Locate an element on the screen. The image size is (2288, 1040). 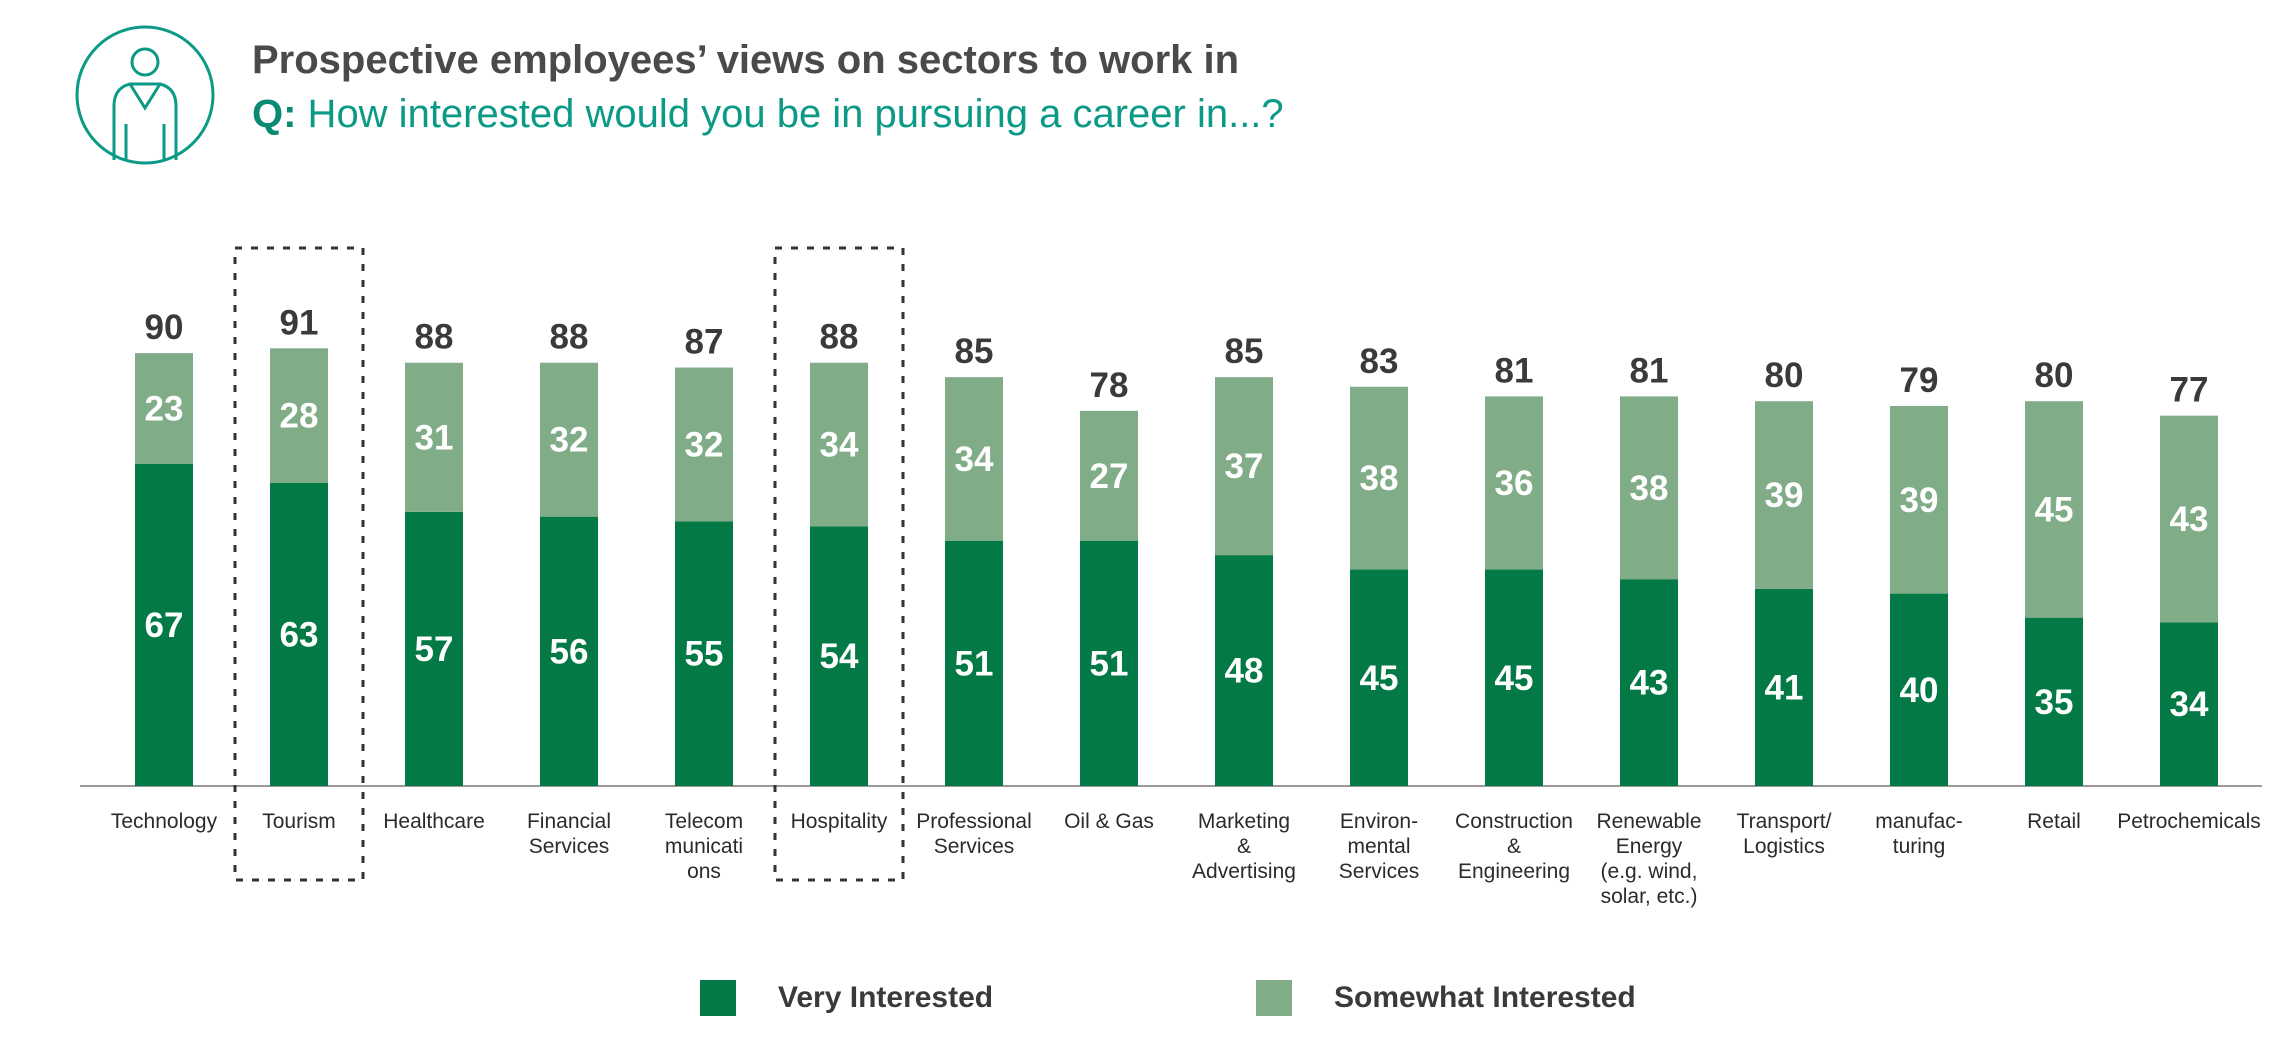
data-label-very-interested: 56 is located at coordinates (569, 651).